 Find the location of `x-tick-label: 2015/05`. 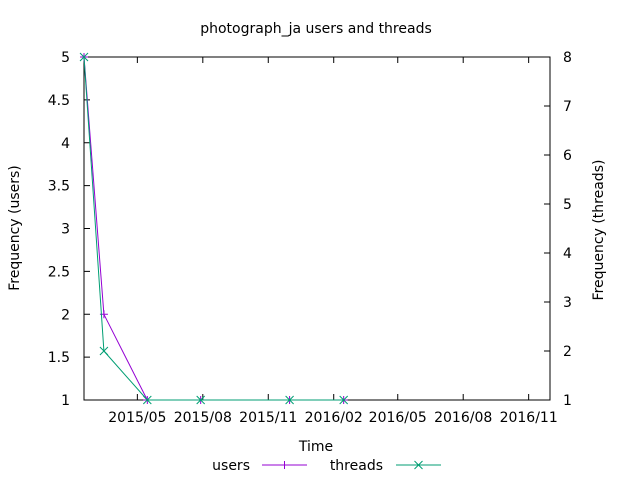

x-tick-label: 2015/05 is located at coordinates (137, 418).